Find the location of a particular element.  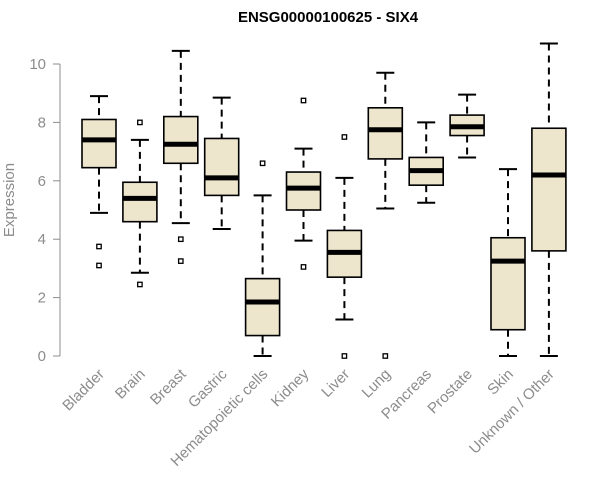

box-prostate is located at coordinates (467, 126).